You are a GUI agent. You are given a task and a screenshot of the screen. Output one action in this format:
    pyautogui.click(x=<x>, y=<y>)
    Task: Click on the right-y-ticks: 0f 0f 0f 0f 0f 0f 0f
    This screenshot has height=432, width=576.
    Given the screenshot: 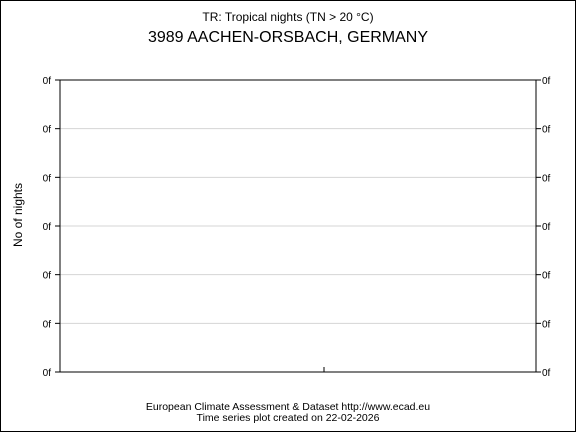 What is the action you would take?
    pyautogui.click(x=543, y=227)
    